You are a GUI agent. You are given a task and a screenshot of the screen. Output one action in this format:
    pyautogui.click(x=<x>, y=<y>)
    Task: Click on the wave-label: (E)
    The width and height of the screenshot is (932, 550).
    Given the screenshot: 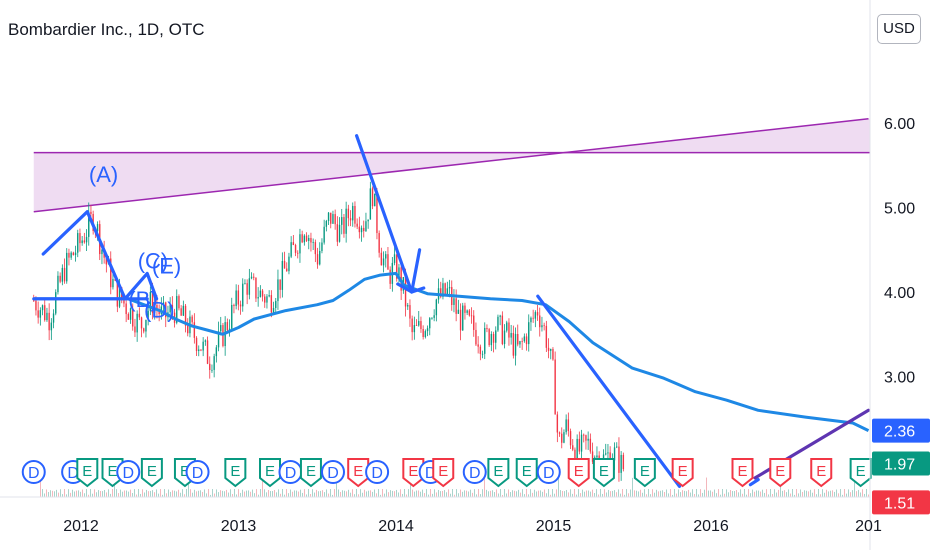 What is the action you would take?
    pyautogui.click(x=166, y=265)
    